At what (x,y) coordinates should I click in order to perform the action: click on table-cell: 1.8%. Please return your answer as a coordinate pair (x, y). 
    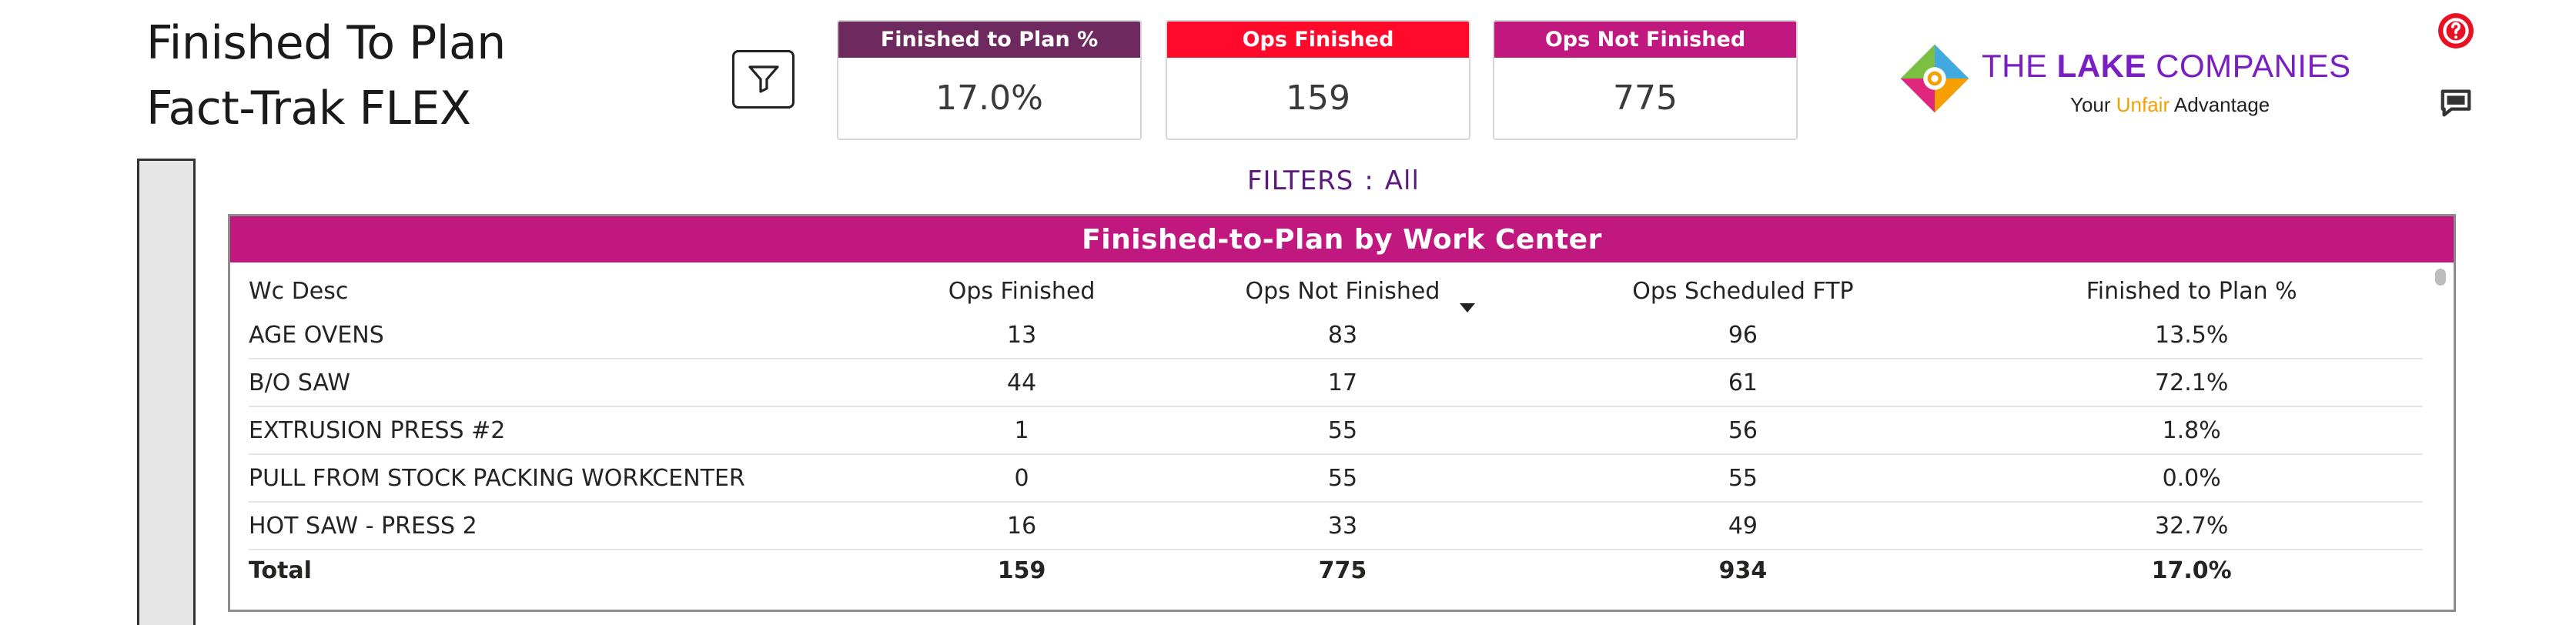
    Looking at the image, I should click on (2192, 430).